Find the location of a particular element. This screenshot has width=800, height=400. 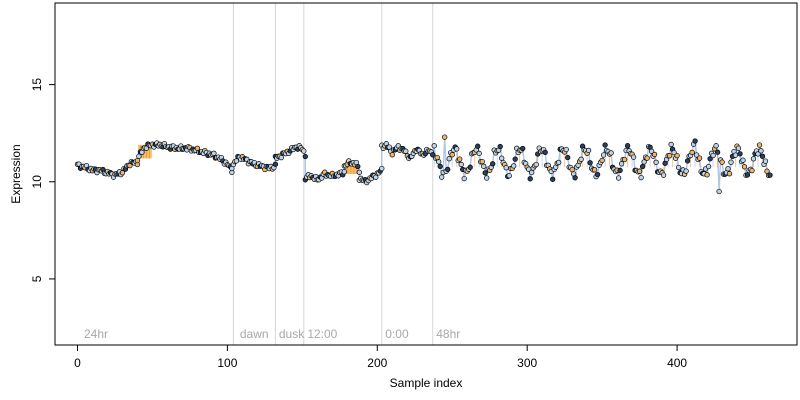

annotation-label-1: dawn is located at coordinates (254, 334).